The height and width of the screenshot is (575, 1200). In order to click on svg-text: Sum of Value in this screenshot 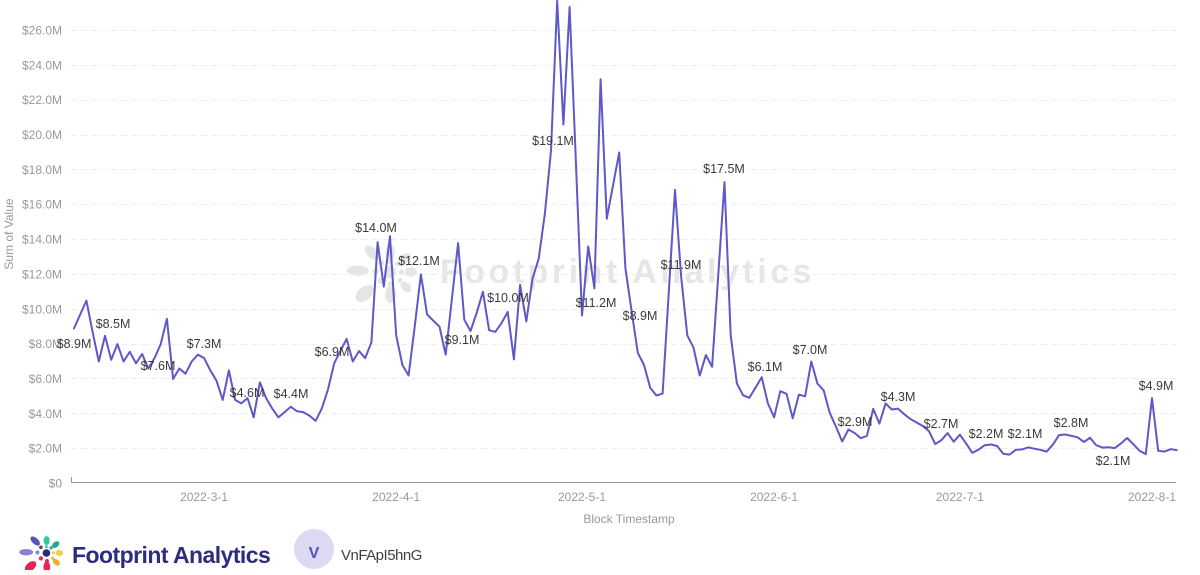, I will do `click(9, 233)`.